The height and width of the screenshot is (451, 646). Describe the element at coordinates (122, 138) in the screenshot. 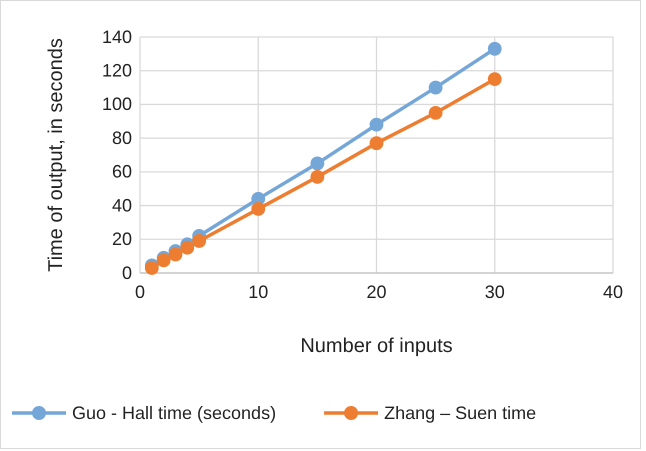

I see `y-tick-label: 80` at that location.